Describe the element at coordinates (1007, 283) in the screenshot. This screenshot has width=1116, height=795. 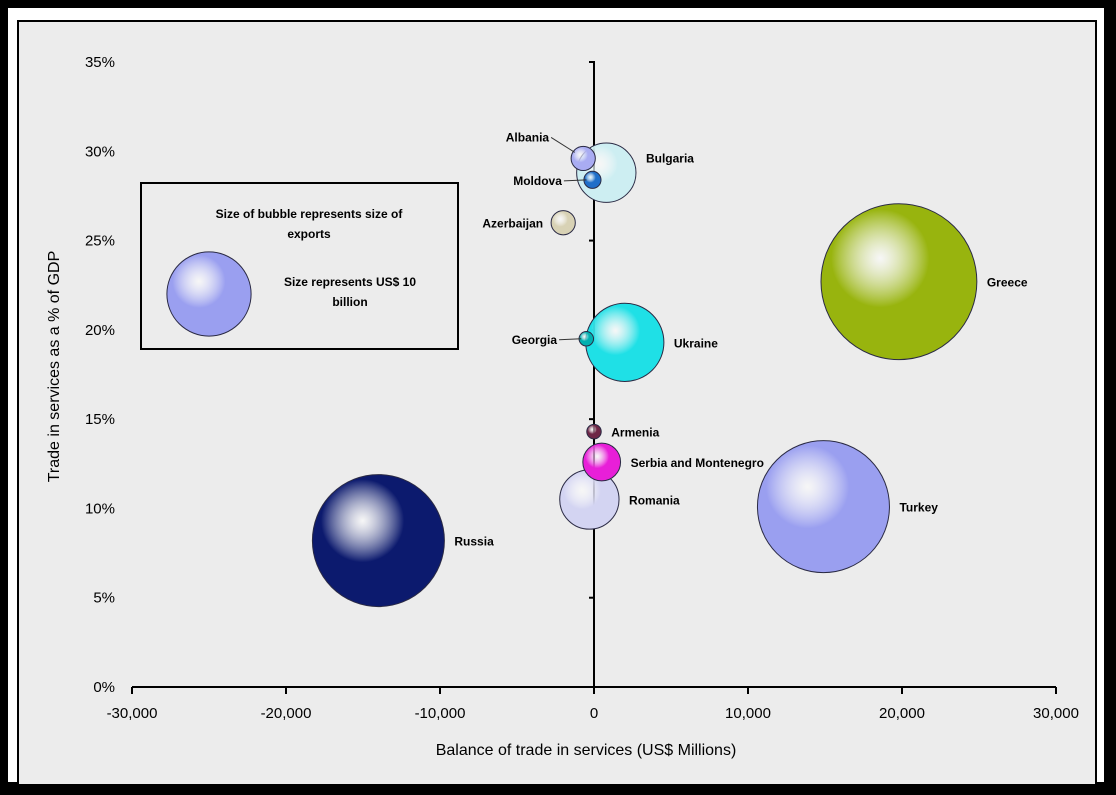
I see `label-greece: Greece` at that location.